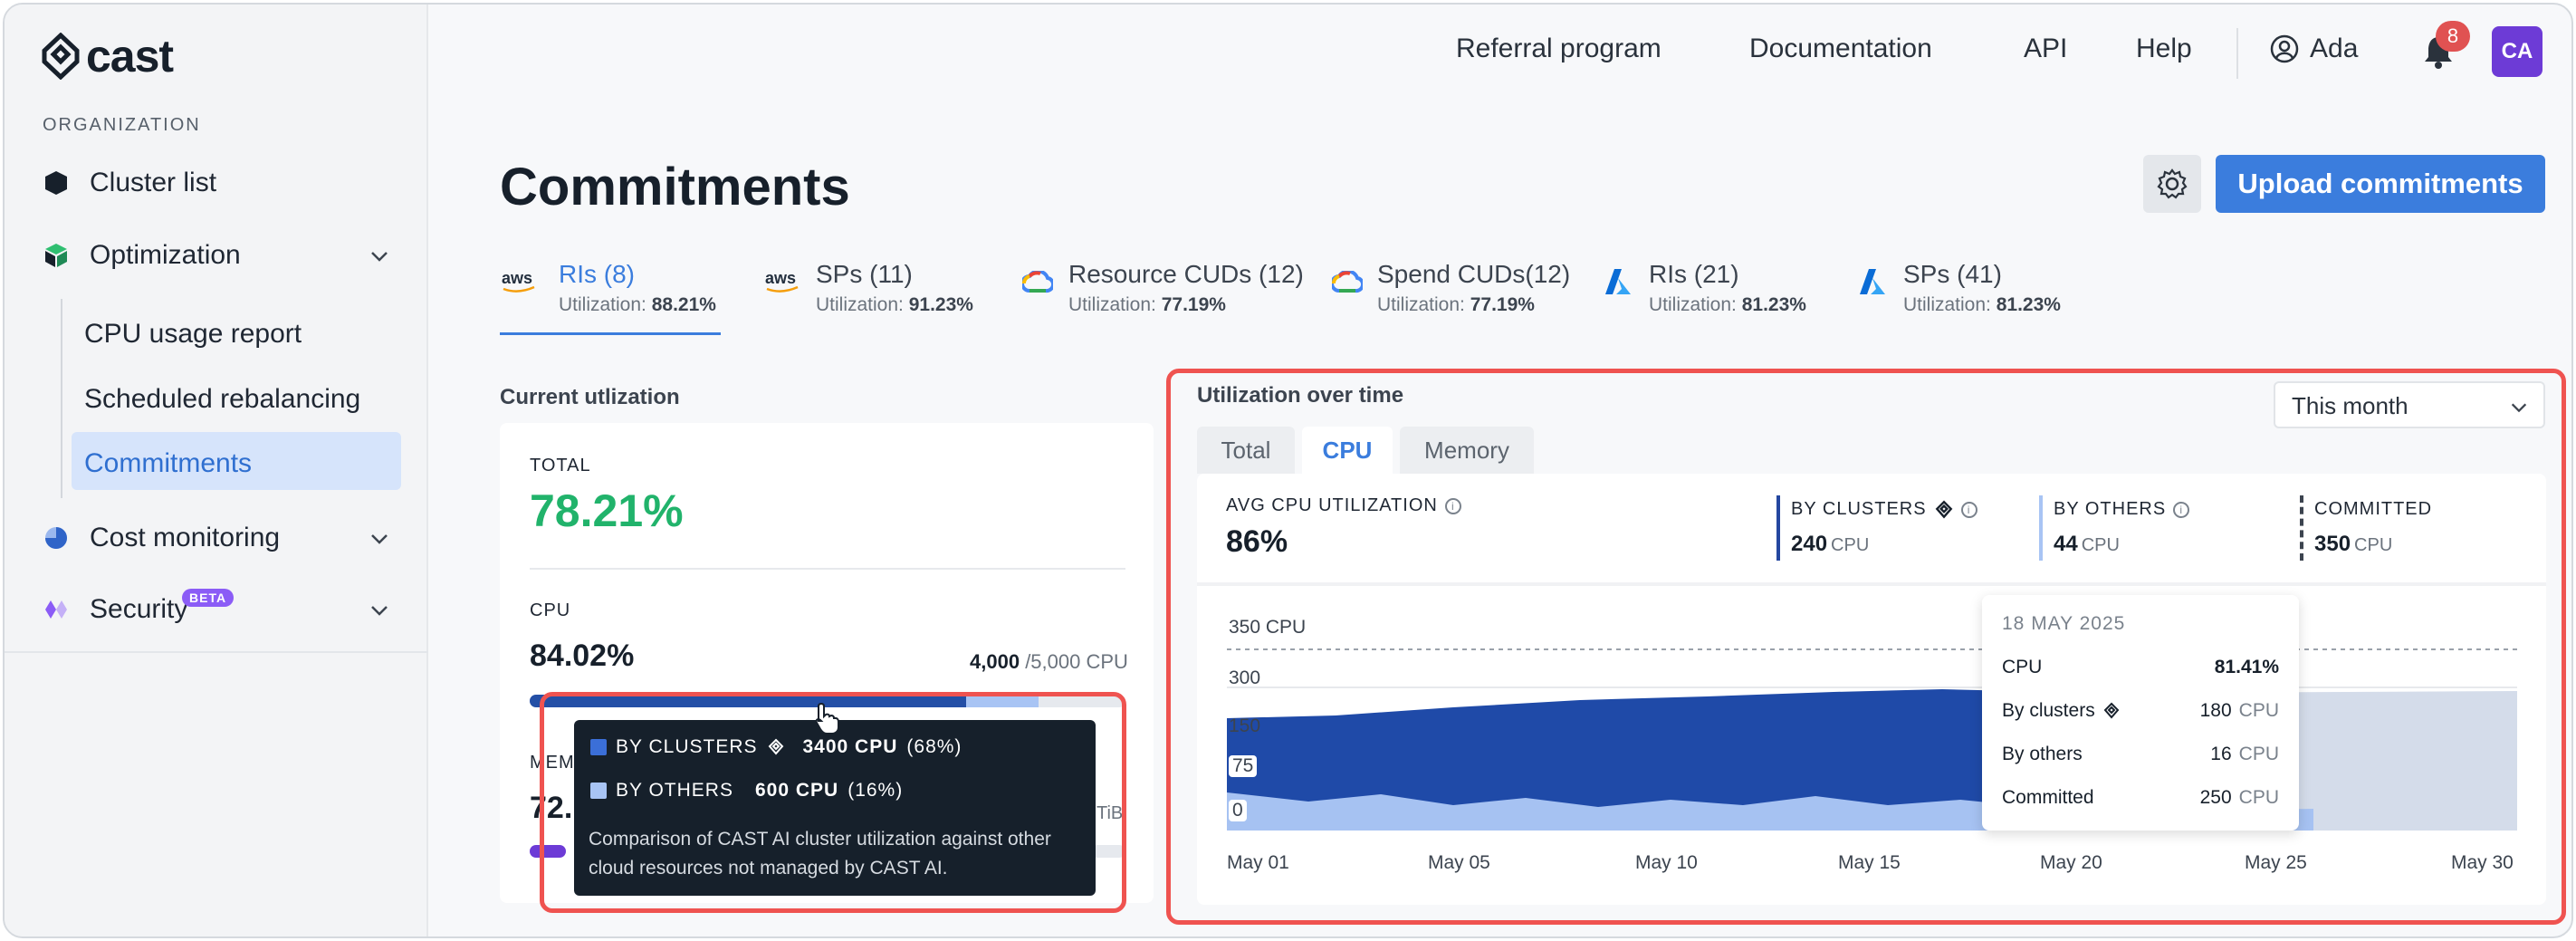 This screenshot has height=941, width=2576. Describe the element at coordinates (782, 281) in the screenshot. I see `aws-icon: aws` at that location.